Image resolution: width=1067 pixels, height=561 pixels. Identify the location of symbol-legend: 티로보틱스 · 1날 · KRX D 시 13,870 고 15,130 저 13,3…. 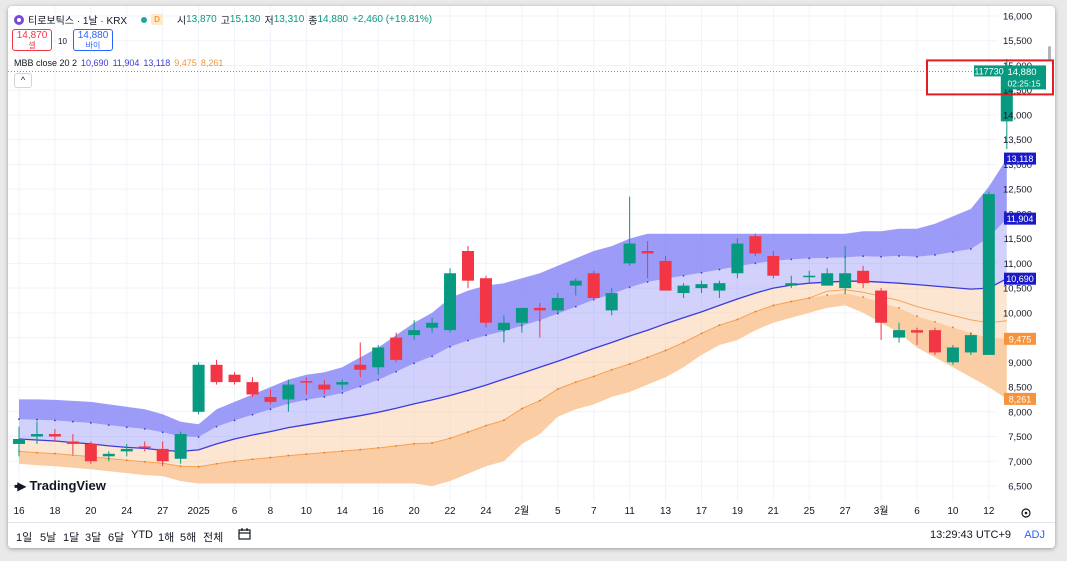
(223, 19).